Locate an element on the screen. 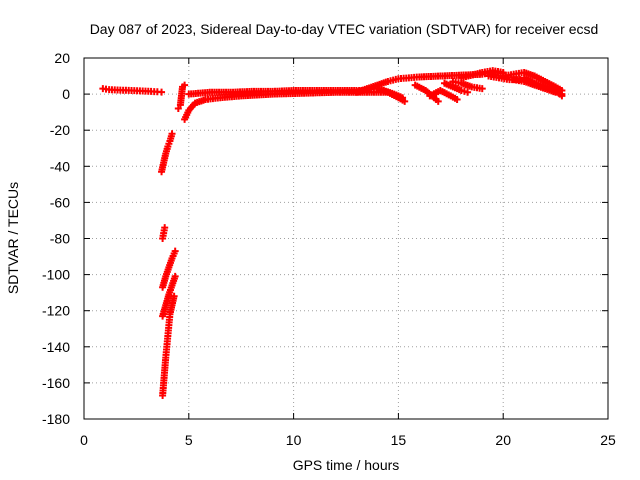 Image resolution: width=640 pixels, height=480 pixels. y-tick-label: -80 is located at coordinates (60, 239).